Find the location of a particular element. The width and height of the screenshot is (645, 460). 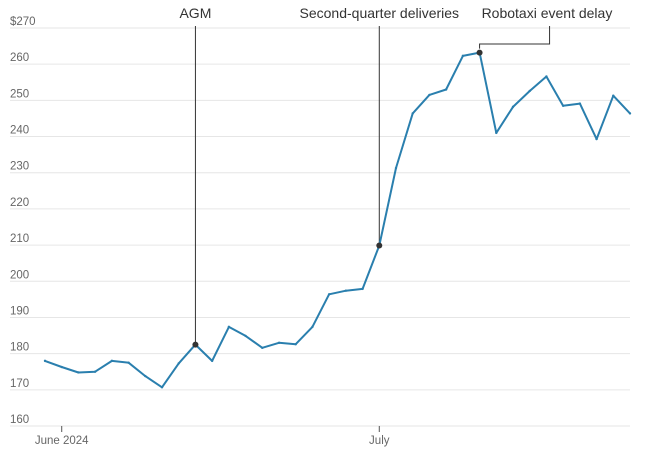

y-tick-label-230: 230 is located at coordinates (19, 167).